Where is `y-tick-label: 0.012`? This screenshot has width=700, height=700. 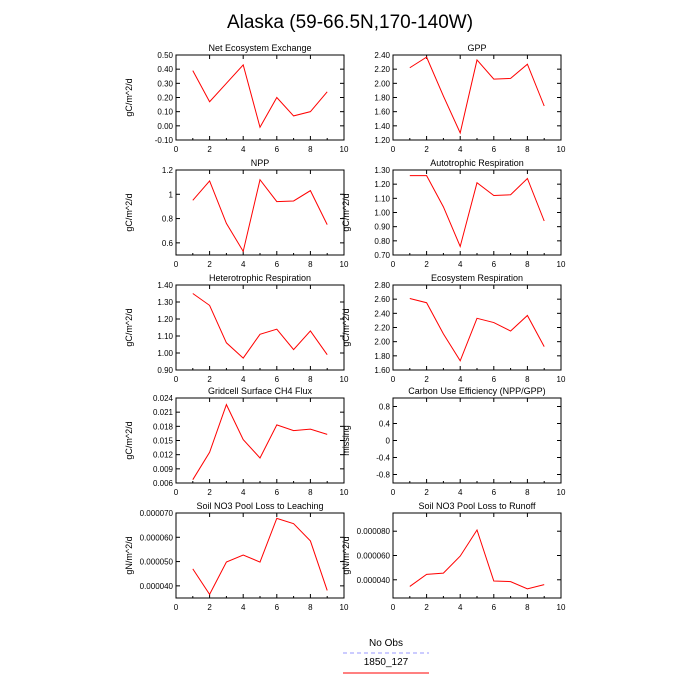
y-tick-label: 0.012 is located at coordinates (163, 455).